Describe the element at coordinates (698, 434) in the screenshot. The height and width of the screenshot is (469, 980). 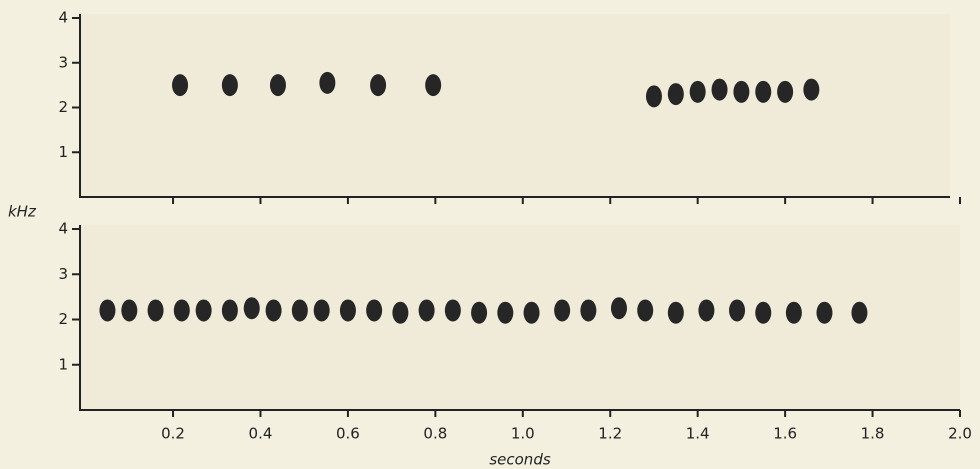
I see `x-tick-label: 1.4` at that location.